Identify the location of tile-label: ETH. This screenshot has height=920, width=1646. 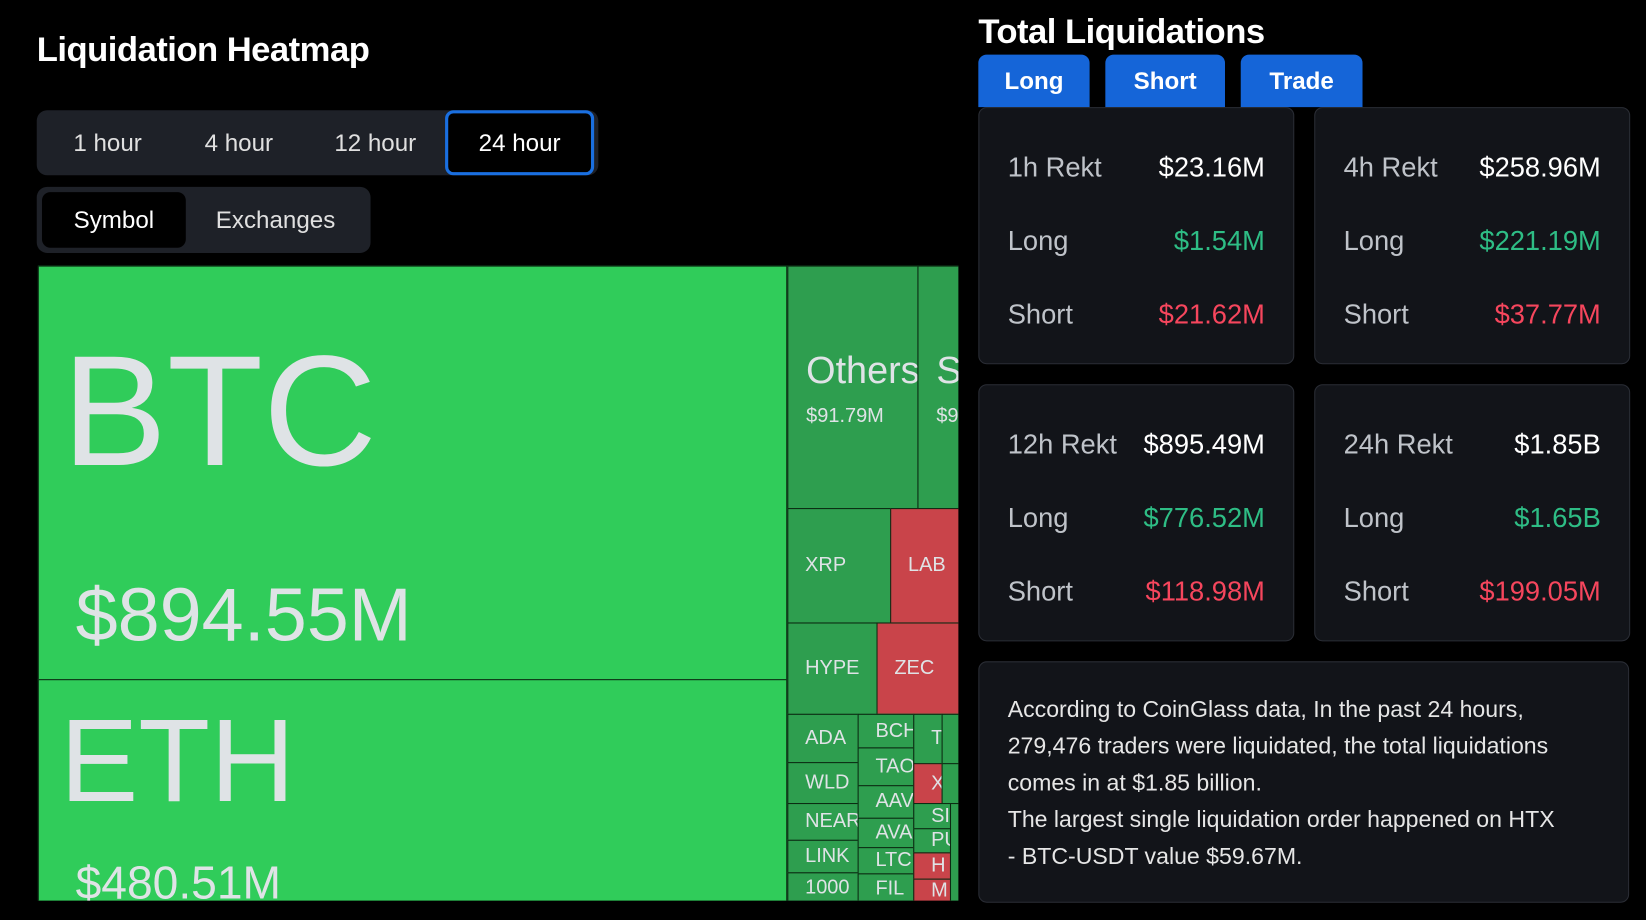
(177, 760).